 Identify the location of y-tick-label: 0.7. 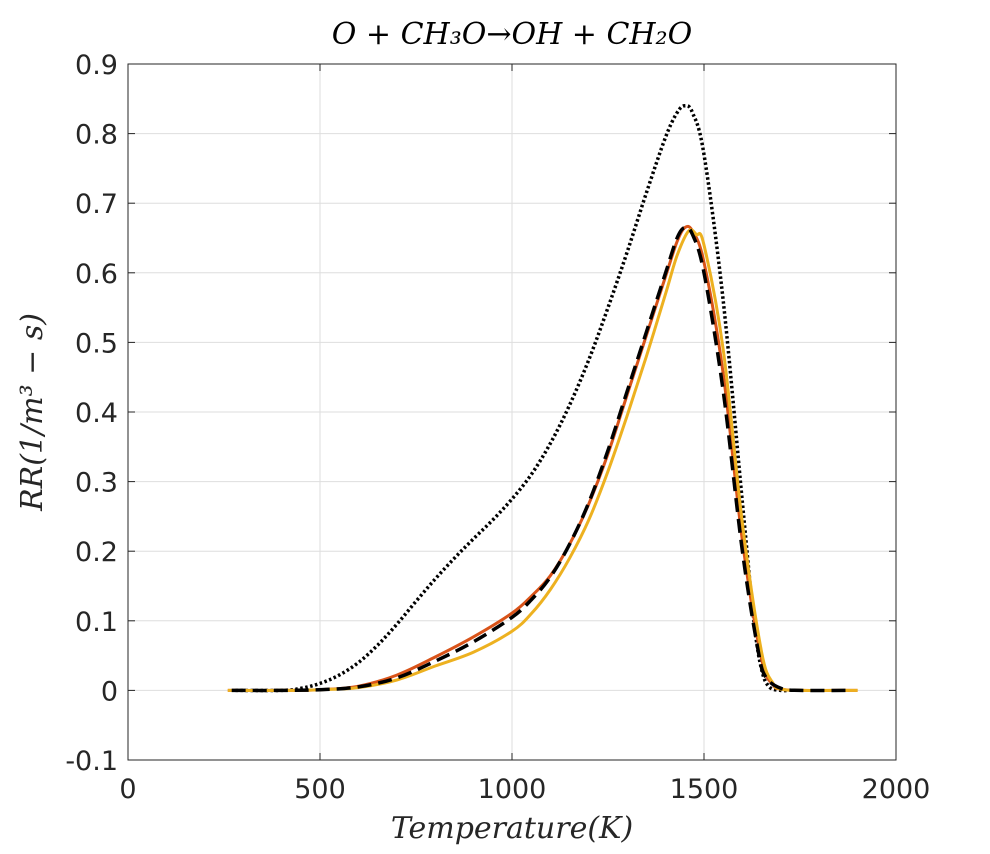
(96, 204).